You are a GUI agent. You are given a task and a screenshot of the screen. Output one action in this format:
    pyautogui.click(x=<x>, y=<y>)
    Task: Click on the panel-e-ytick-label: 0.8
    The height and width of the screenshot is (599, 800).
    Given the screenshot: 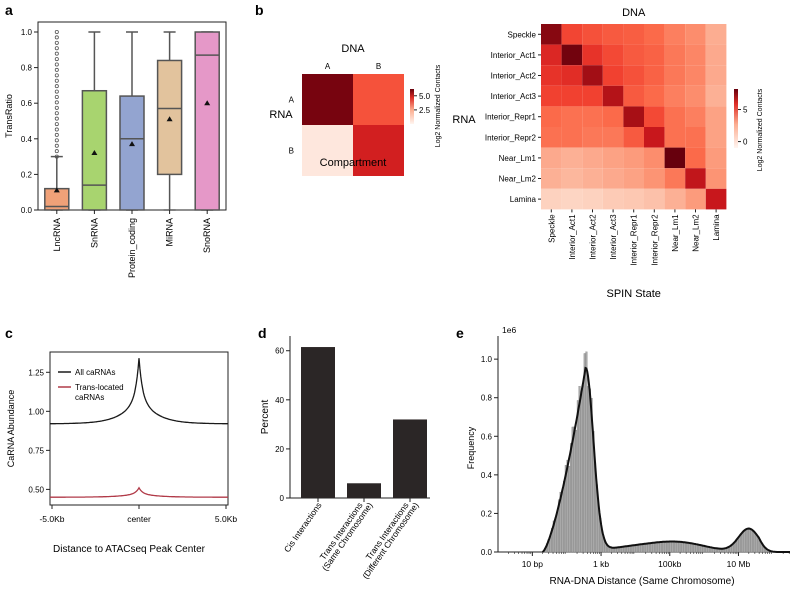 What is the action you would take?
    pyautogui.click(x=487, y=398)
    